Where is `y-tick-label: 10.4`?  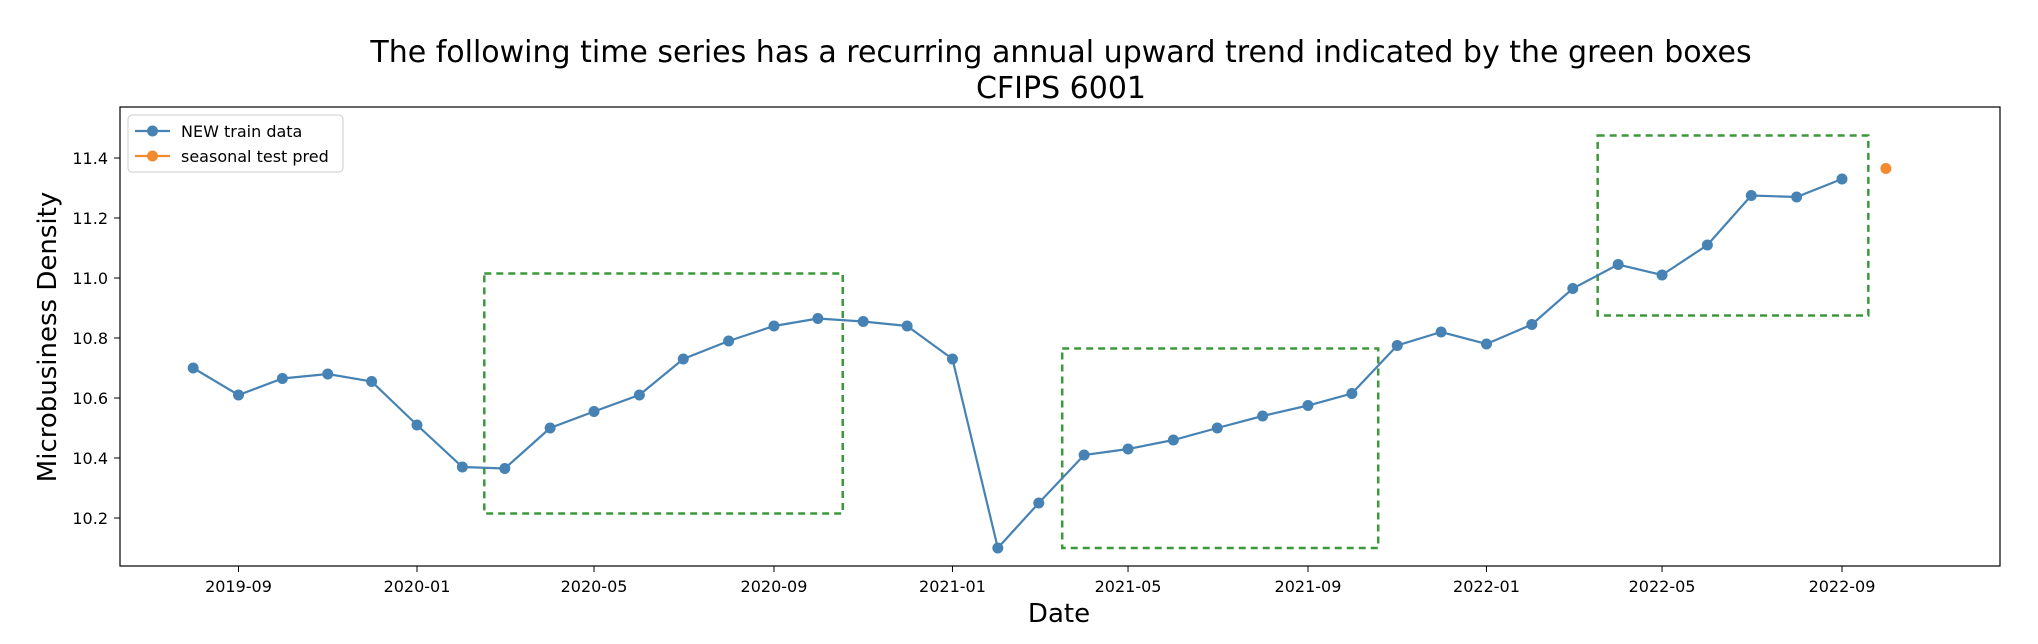 y-tick-label: 10.4 is located at coordinates (90, 458).